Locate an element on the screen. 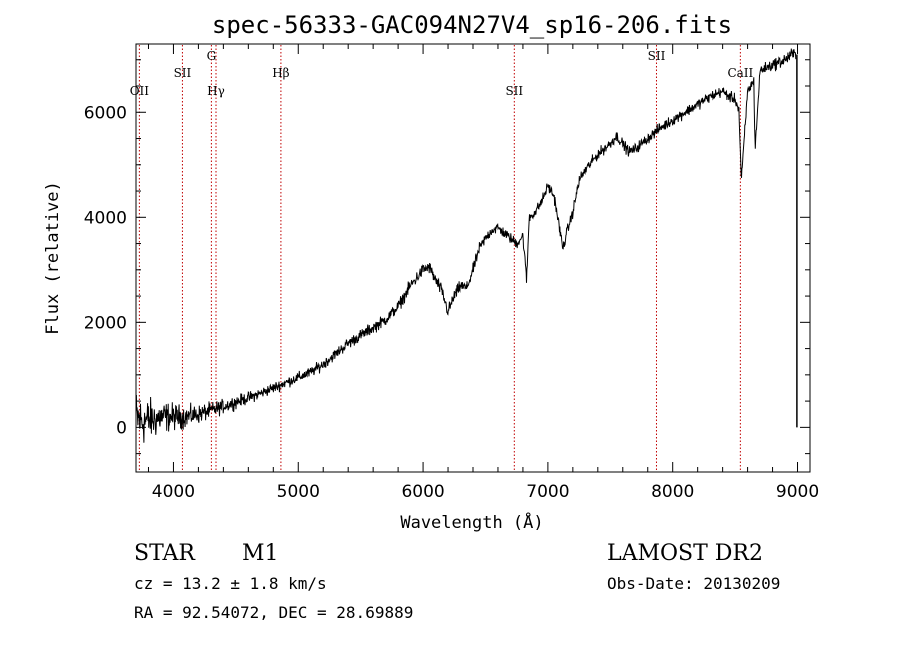 This screenshot has width=900, height=649. x-tick-label: 7000 is located at coordinates (547, 492).